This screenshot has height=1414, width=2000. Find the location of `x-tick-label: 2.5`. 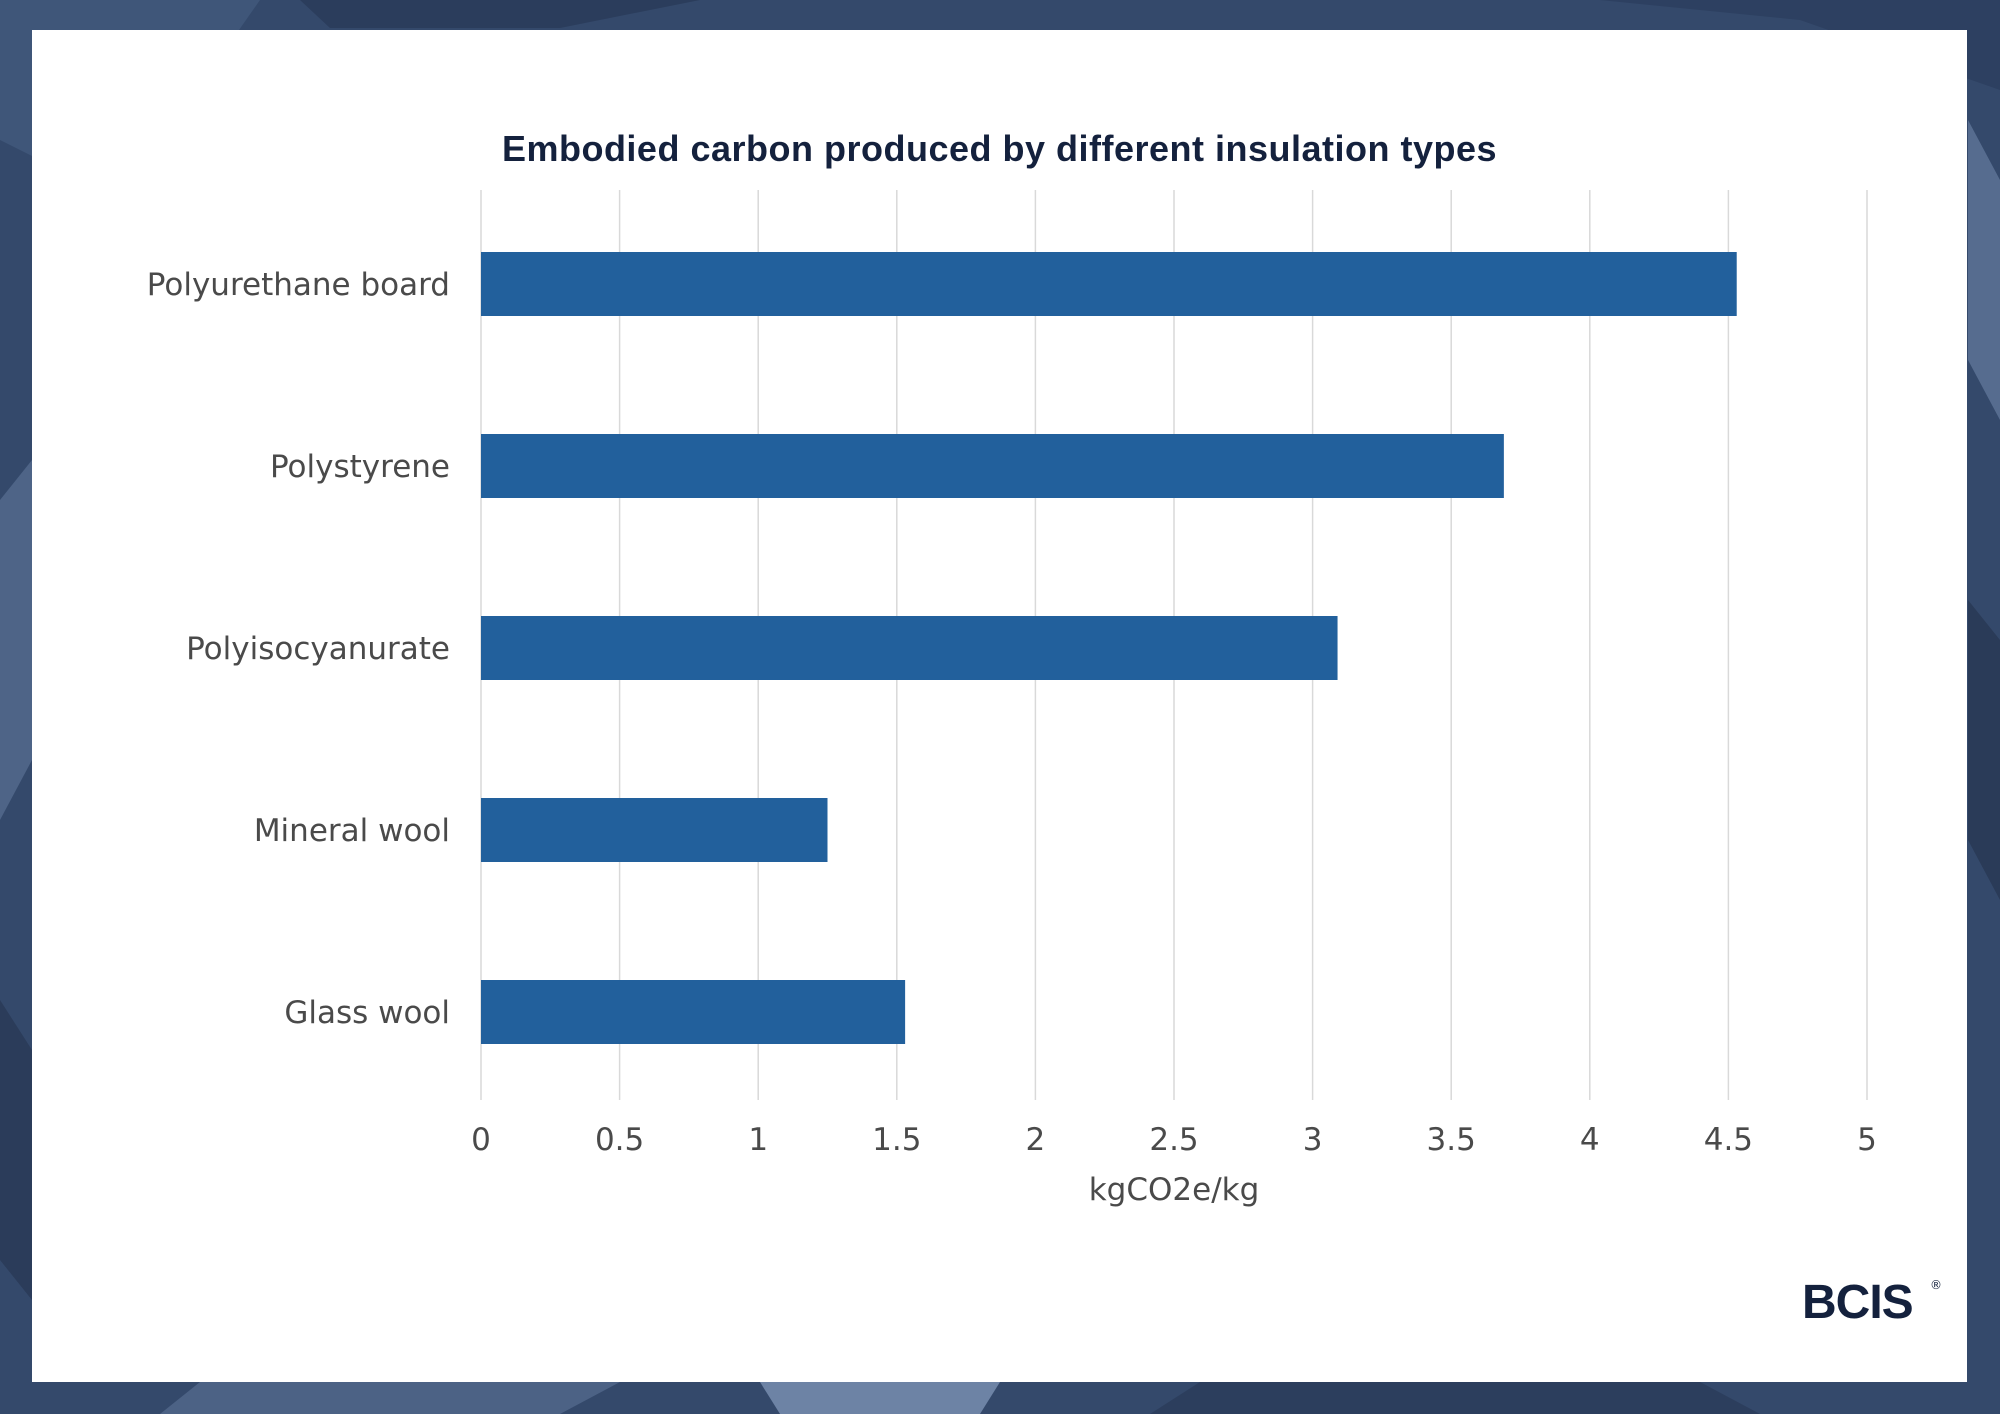

x-tick-label: 2.5 is located at coordinates (1173, 1140).